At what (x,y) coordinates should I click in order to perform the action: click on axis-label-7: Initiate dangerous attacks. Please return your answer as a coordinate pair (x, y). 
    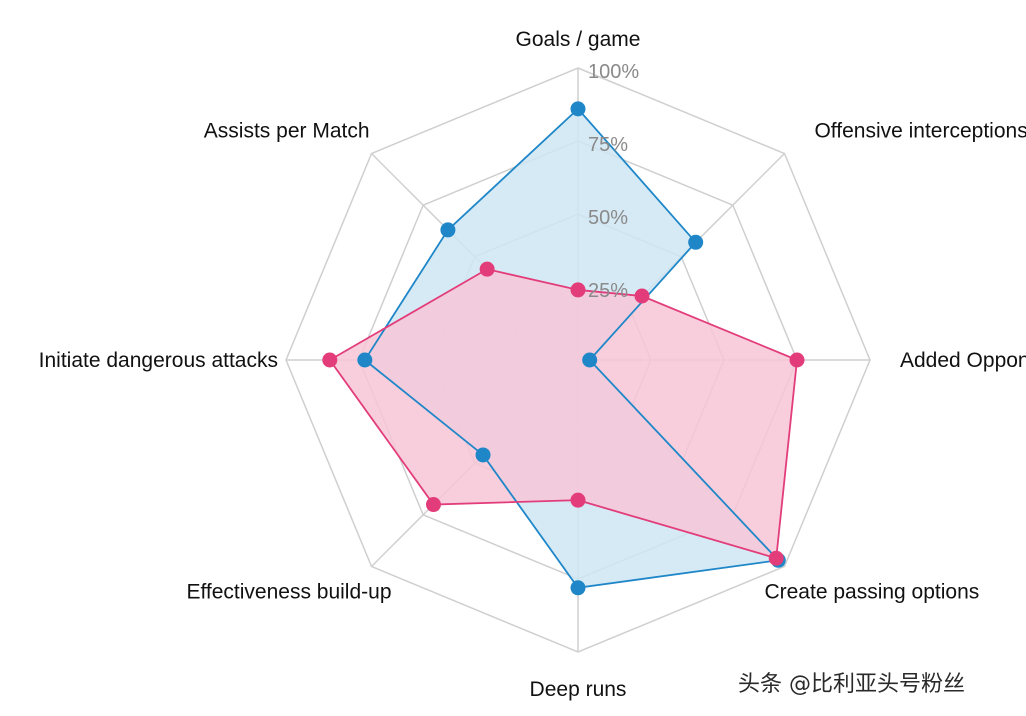
    Looking at the image, I should click on (158, 360).